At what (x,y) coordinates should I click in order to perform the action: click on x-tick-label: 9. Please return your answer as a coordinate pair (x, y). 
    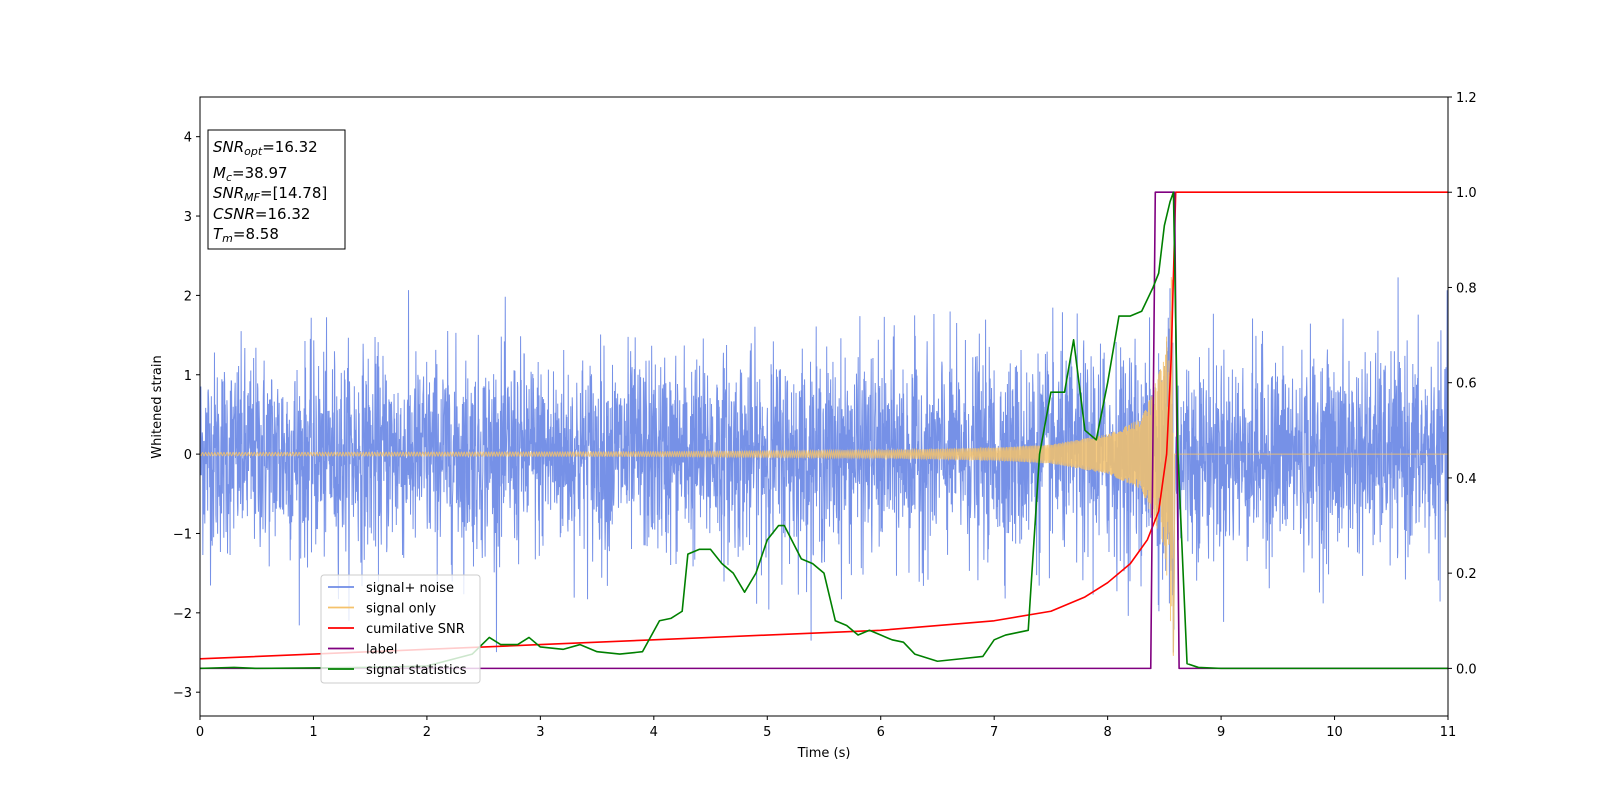
    Looking at the image, I should click on (1221, 732).